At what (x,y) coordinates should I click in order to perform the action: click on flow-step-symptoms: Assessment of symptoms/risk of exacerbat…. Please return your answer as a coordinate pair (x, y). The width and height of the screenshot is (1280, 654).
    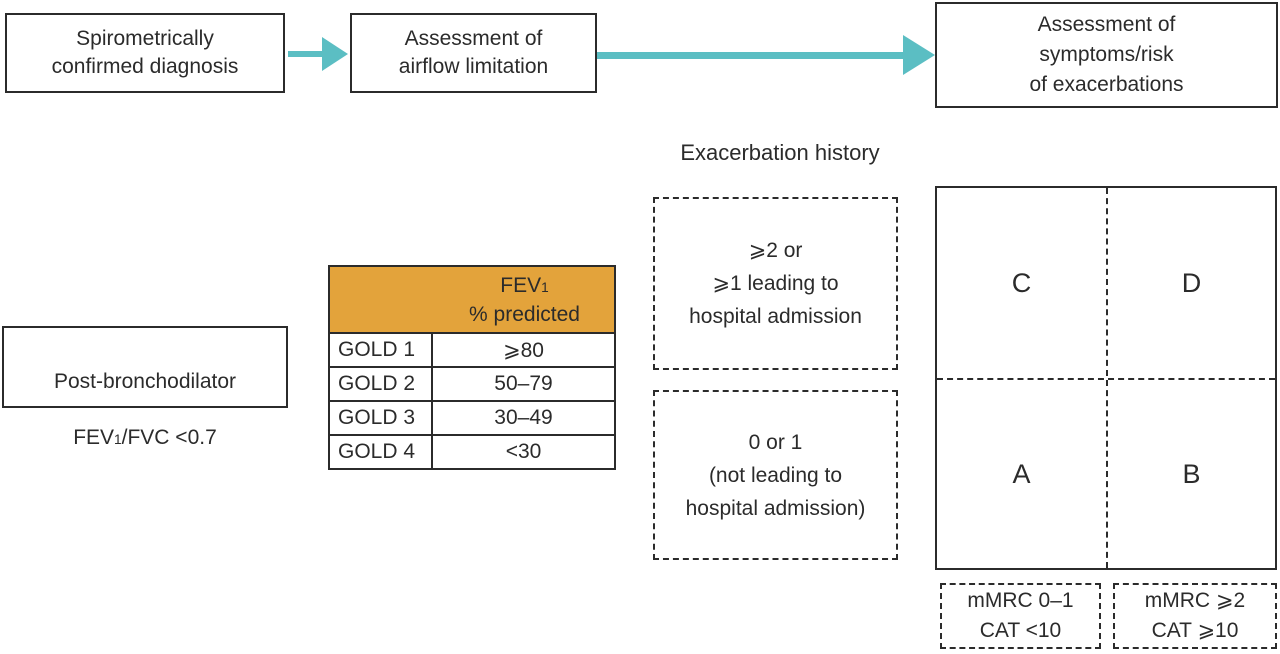
    Looking at the image, I should click on (1106, 55).